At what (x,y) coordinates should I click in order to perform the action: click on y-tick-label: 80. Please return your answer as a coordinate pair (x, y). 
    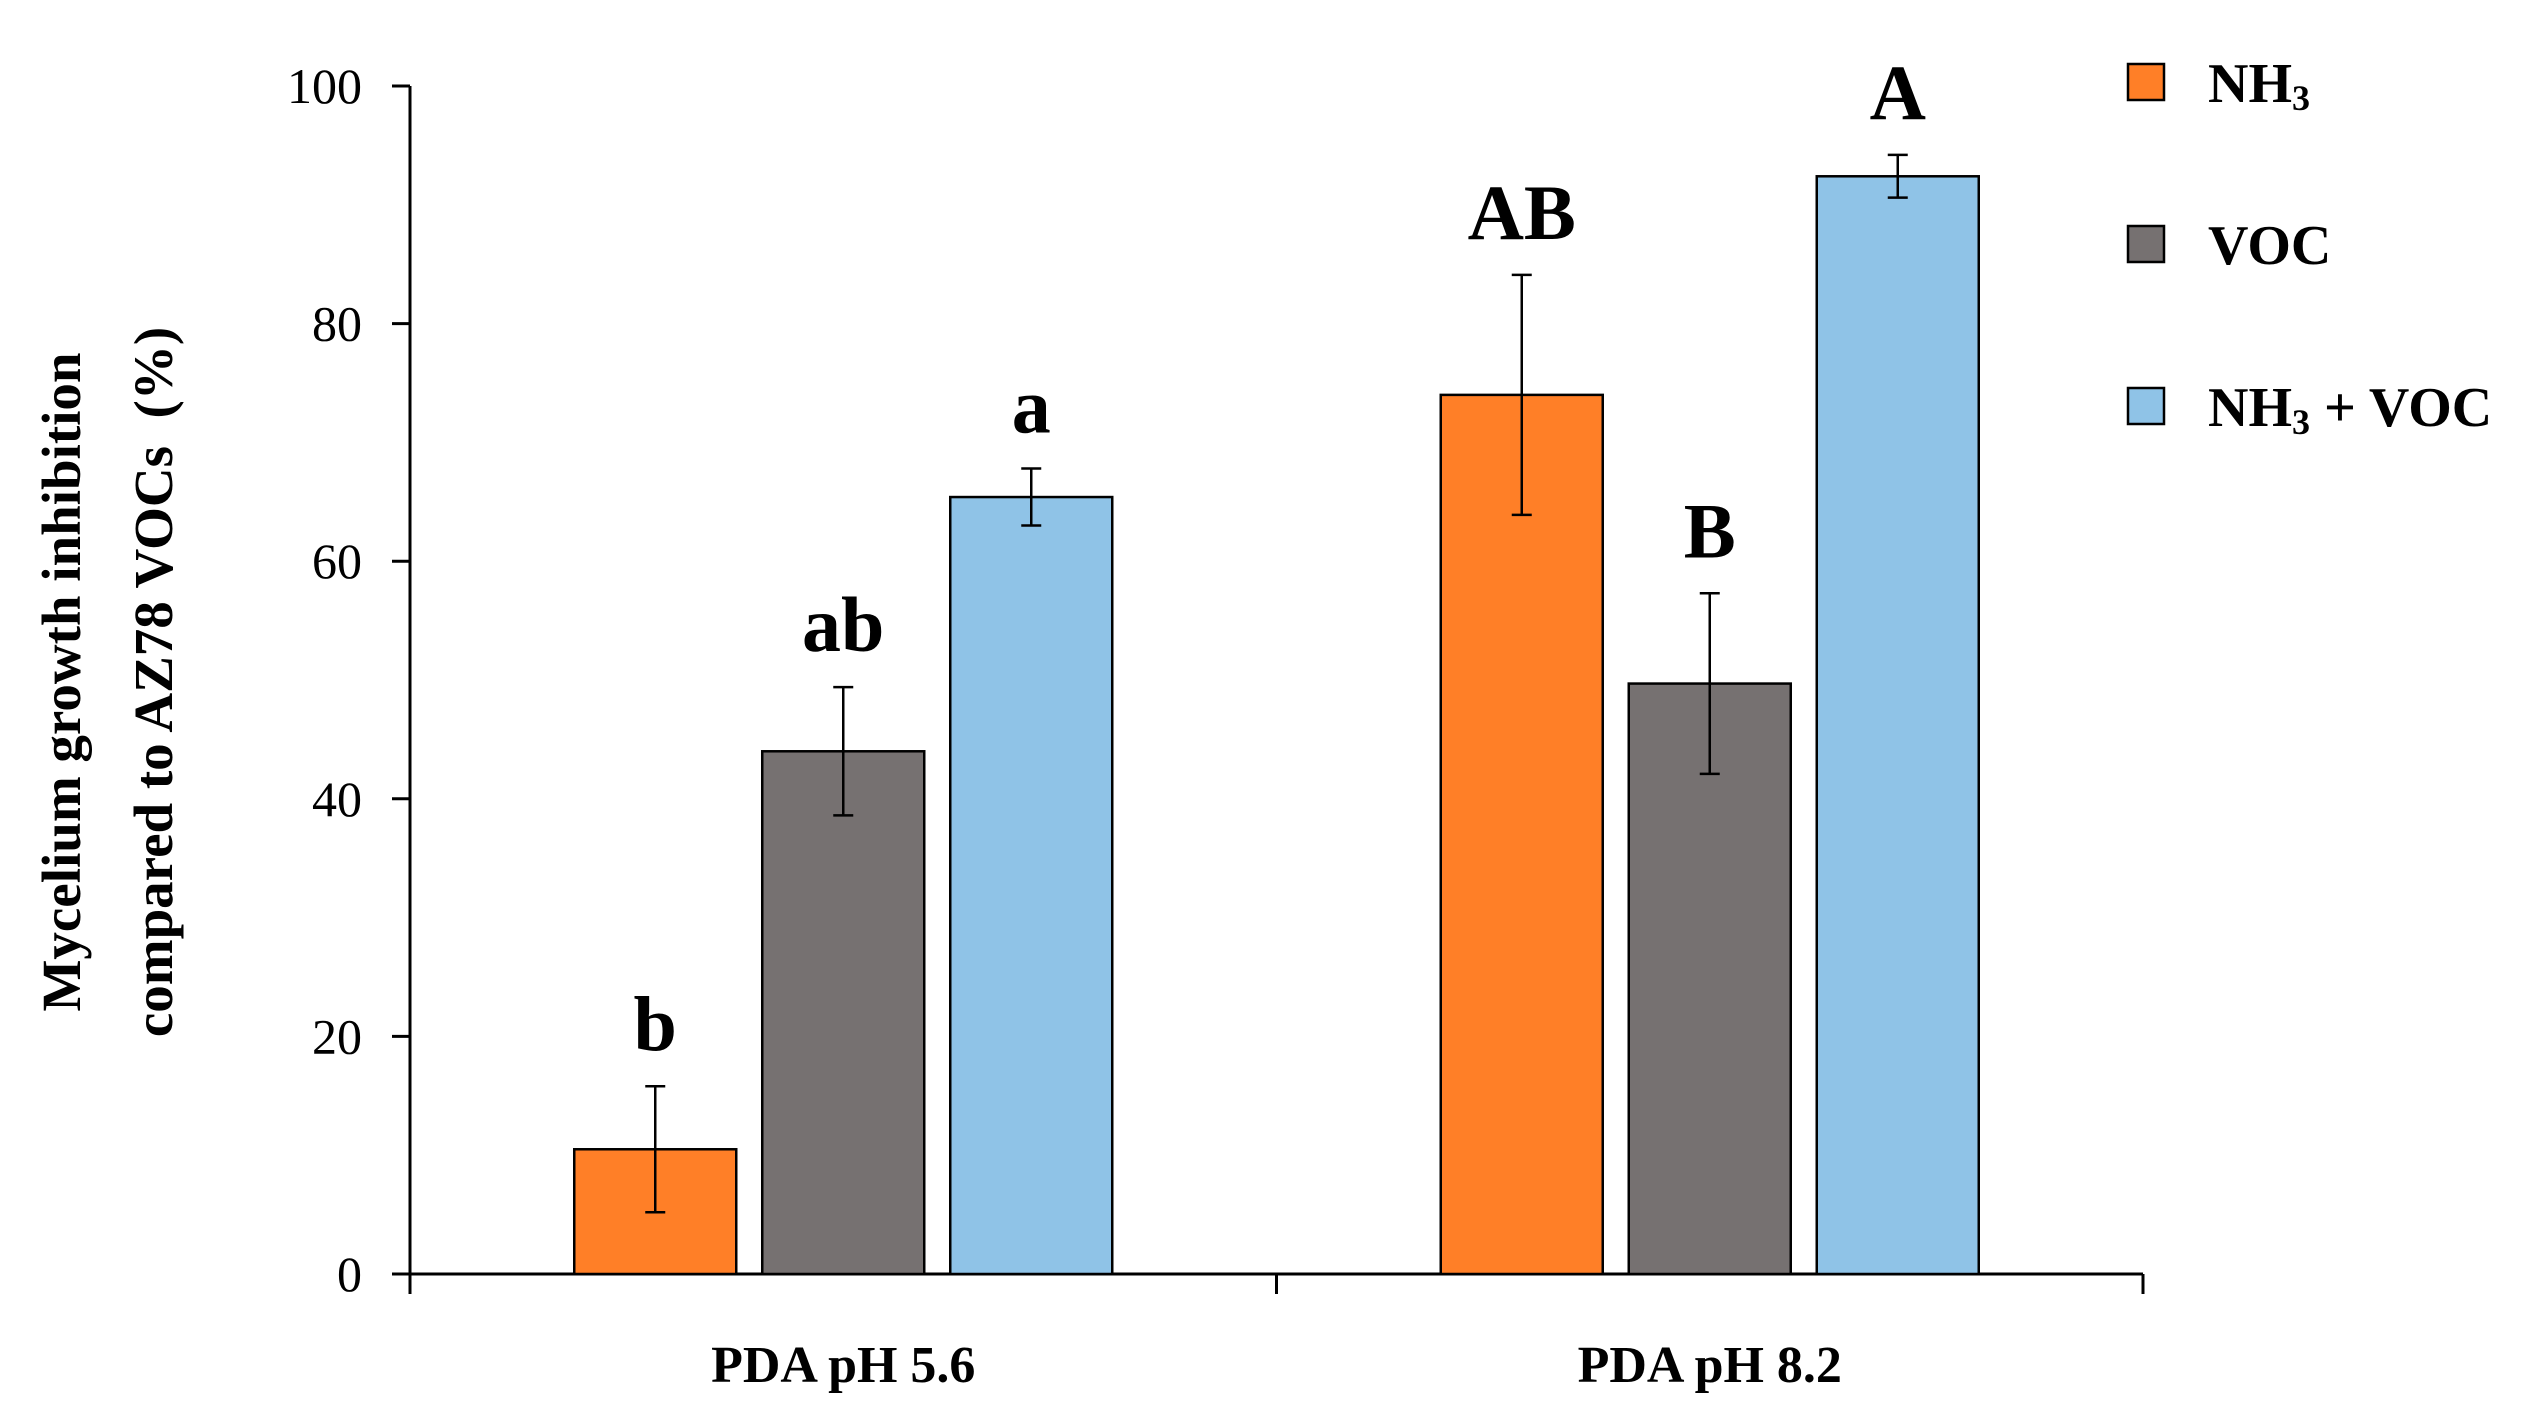
    Looking at the image, I should click on (337, 324).